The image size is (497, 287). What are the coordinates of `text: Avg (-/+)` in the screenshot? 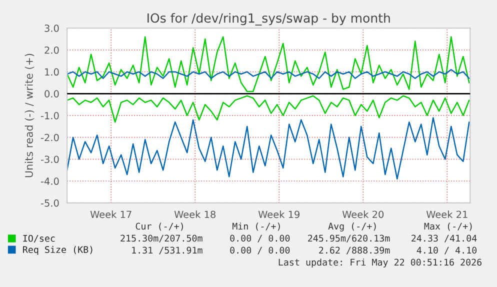 It's located at (352, 227).